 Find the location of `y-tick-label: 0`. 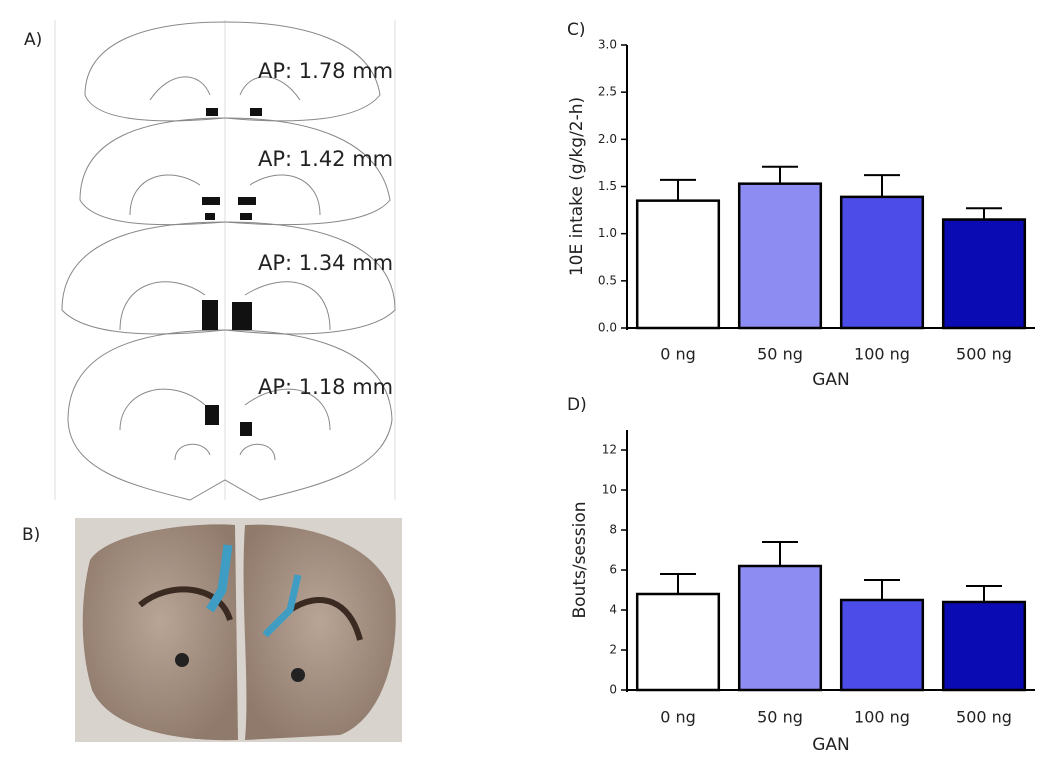

y-tick-label: 0 is located at coordinates (613, 690).